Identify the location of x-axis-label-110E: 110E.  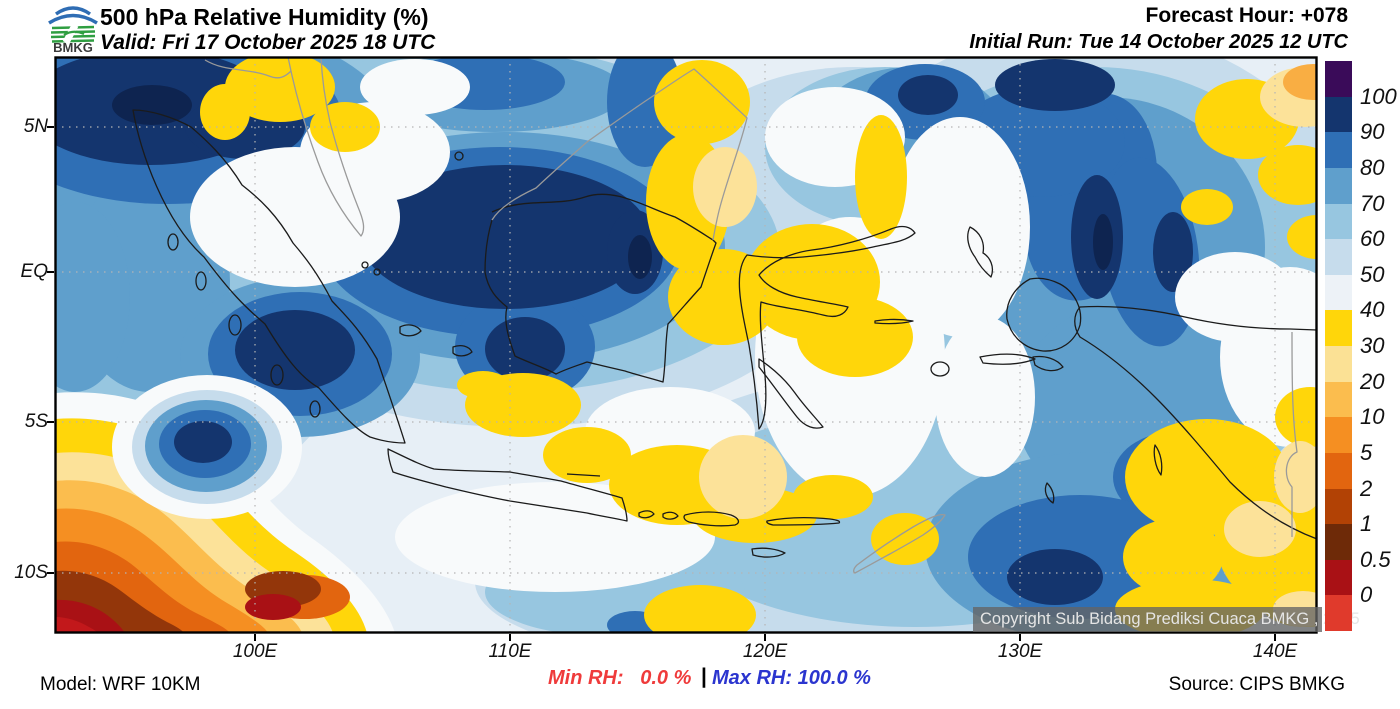
(510, 651).